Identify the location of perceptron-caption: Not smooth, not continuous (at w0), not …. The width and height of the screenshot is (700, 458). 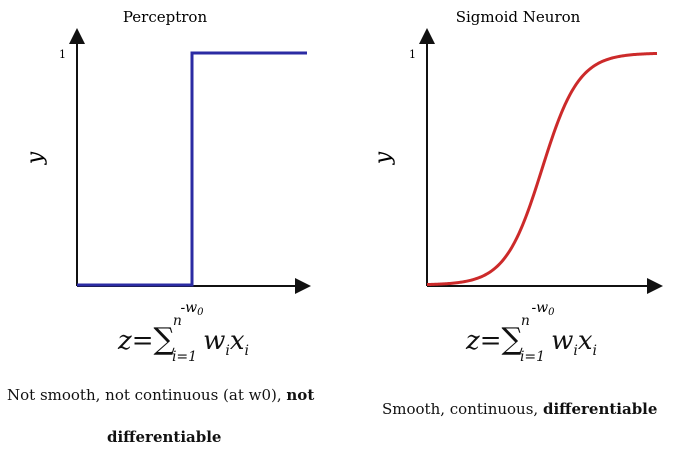
(177, 416).